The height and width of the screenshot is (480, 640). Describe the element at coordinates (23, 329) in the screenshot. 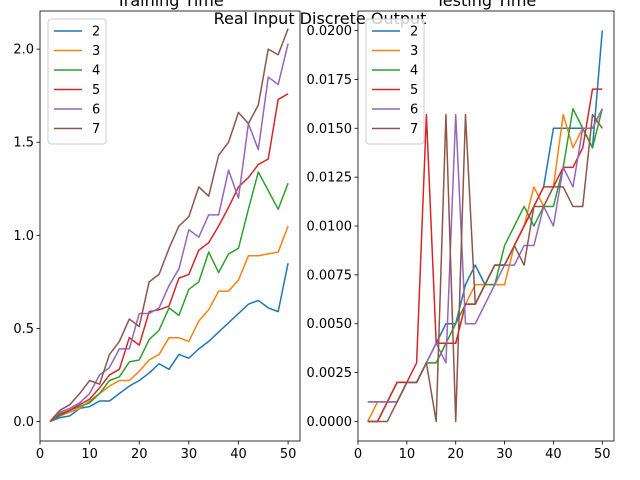

I see `training-y-tick-label: 0.5` at that location.